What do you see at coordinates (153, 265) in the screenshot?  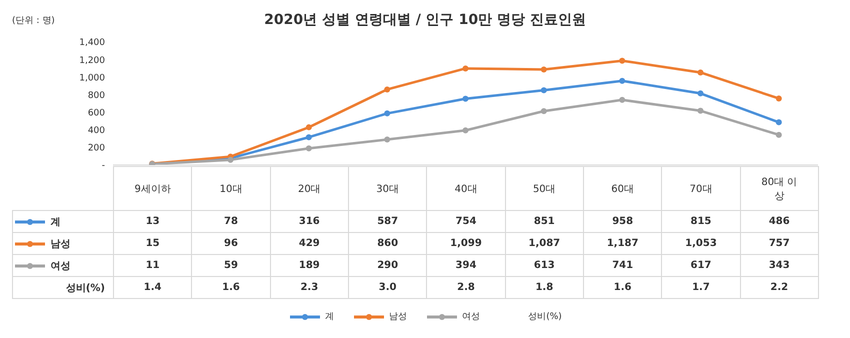 I see `data-label: 11` at bounding box center [153, 265].